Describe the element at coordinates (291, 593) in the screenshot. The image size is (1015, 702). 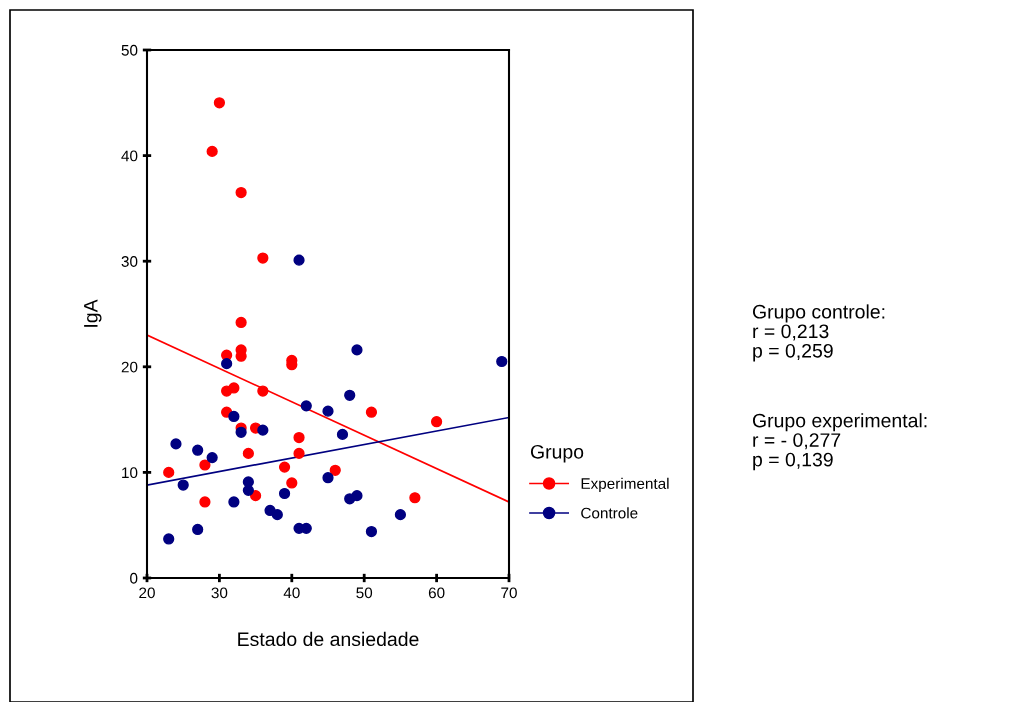
I see `x-tick-label: 40` at that location.